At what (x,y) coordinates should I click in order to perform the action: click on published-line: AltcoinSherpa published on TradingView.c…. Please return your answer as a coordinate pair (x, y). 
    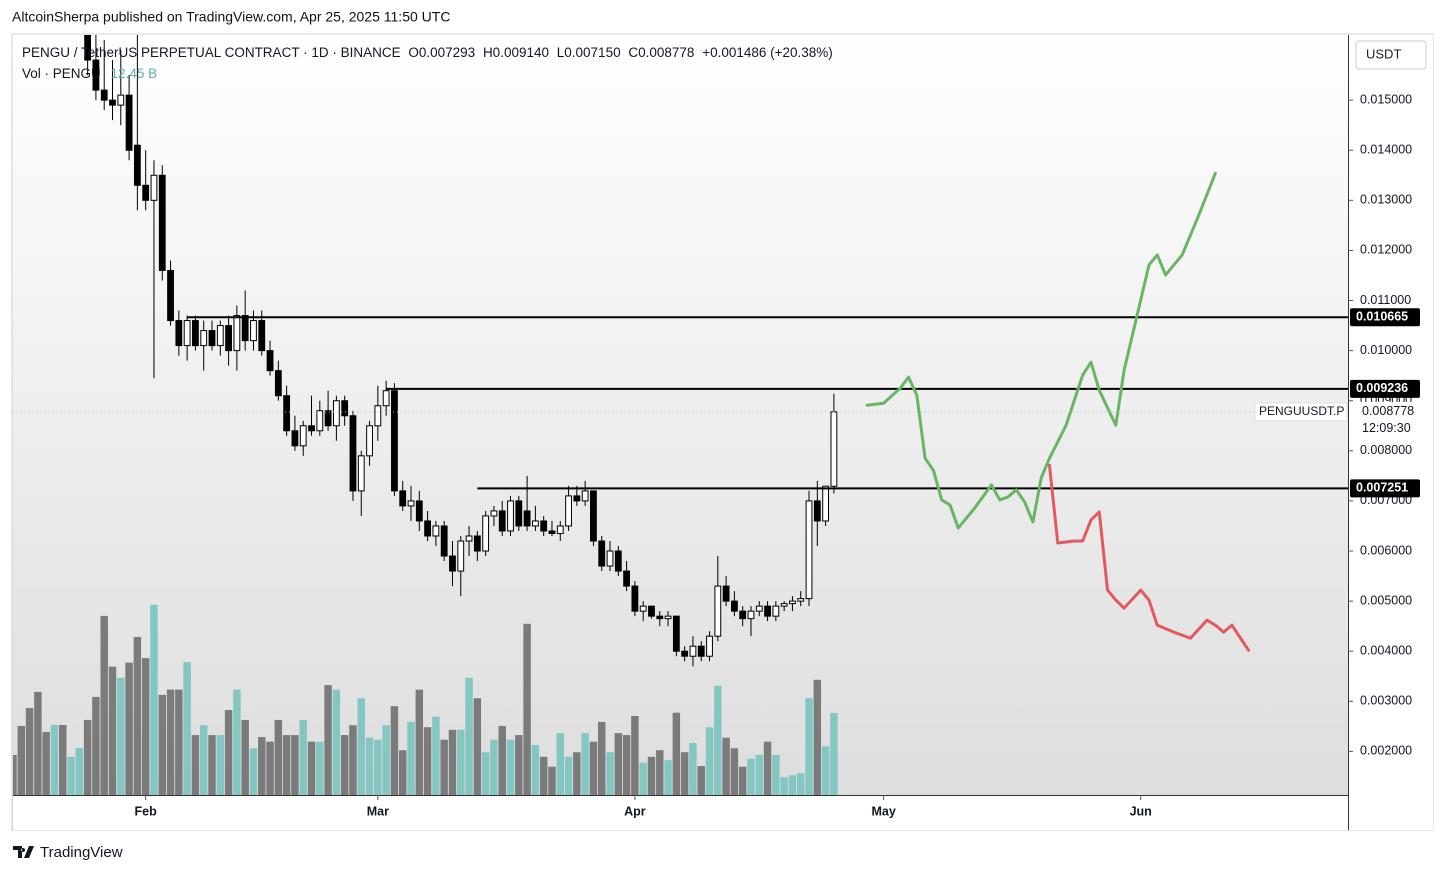
    Looking at the image, I should click on (231, 17).